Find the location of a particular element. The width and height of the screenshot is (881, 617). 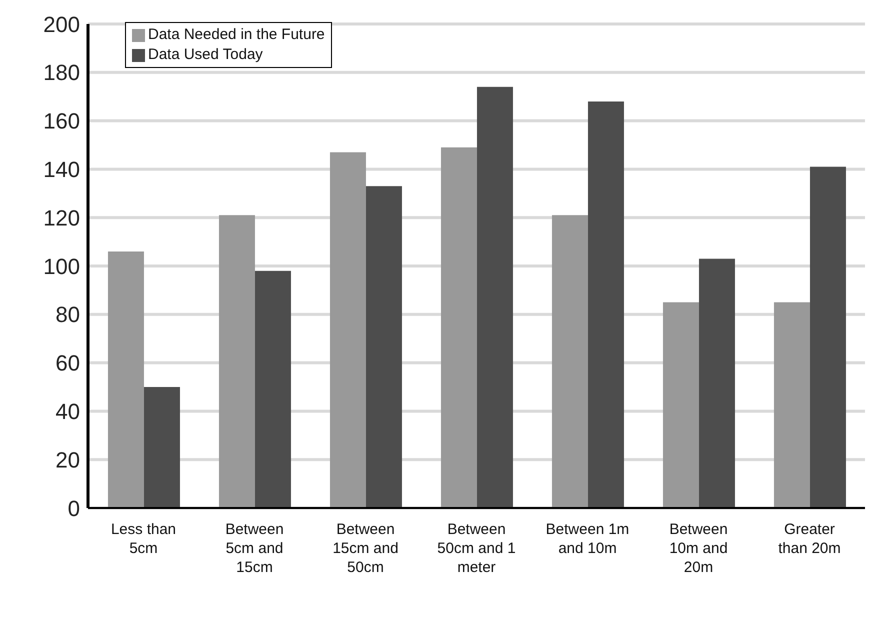

y-tick-label: 20 is located at coordinates (68, 459).